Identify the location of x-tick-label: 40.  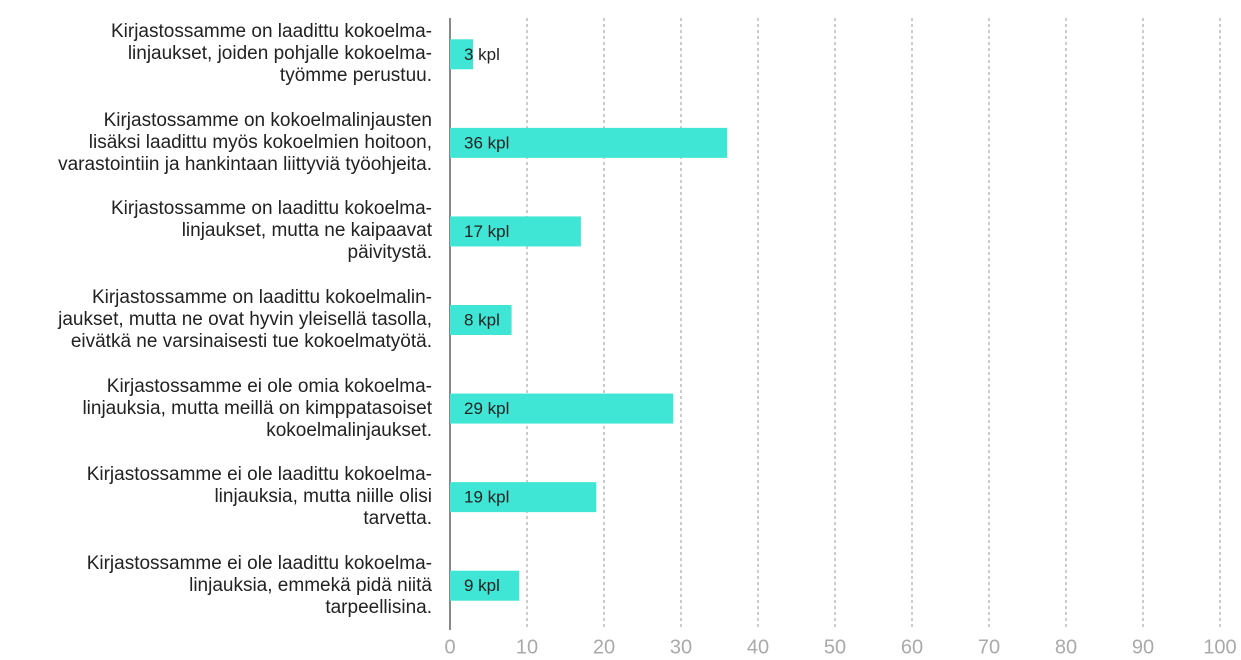
(758, 647).